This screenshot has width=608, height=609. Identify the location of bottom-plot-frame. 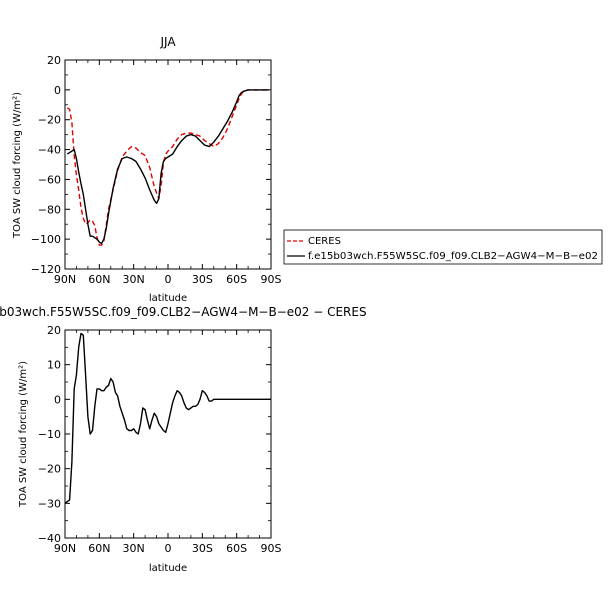
(168, 434).